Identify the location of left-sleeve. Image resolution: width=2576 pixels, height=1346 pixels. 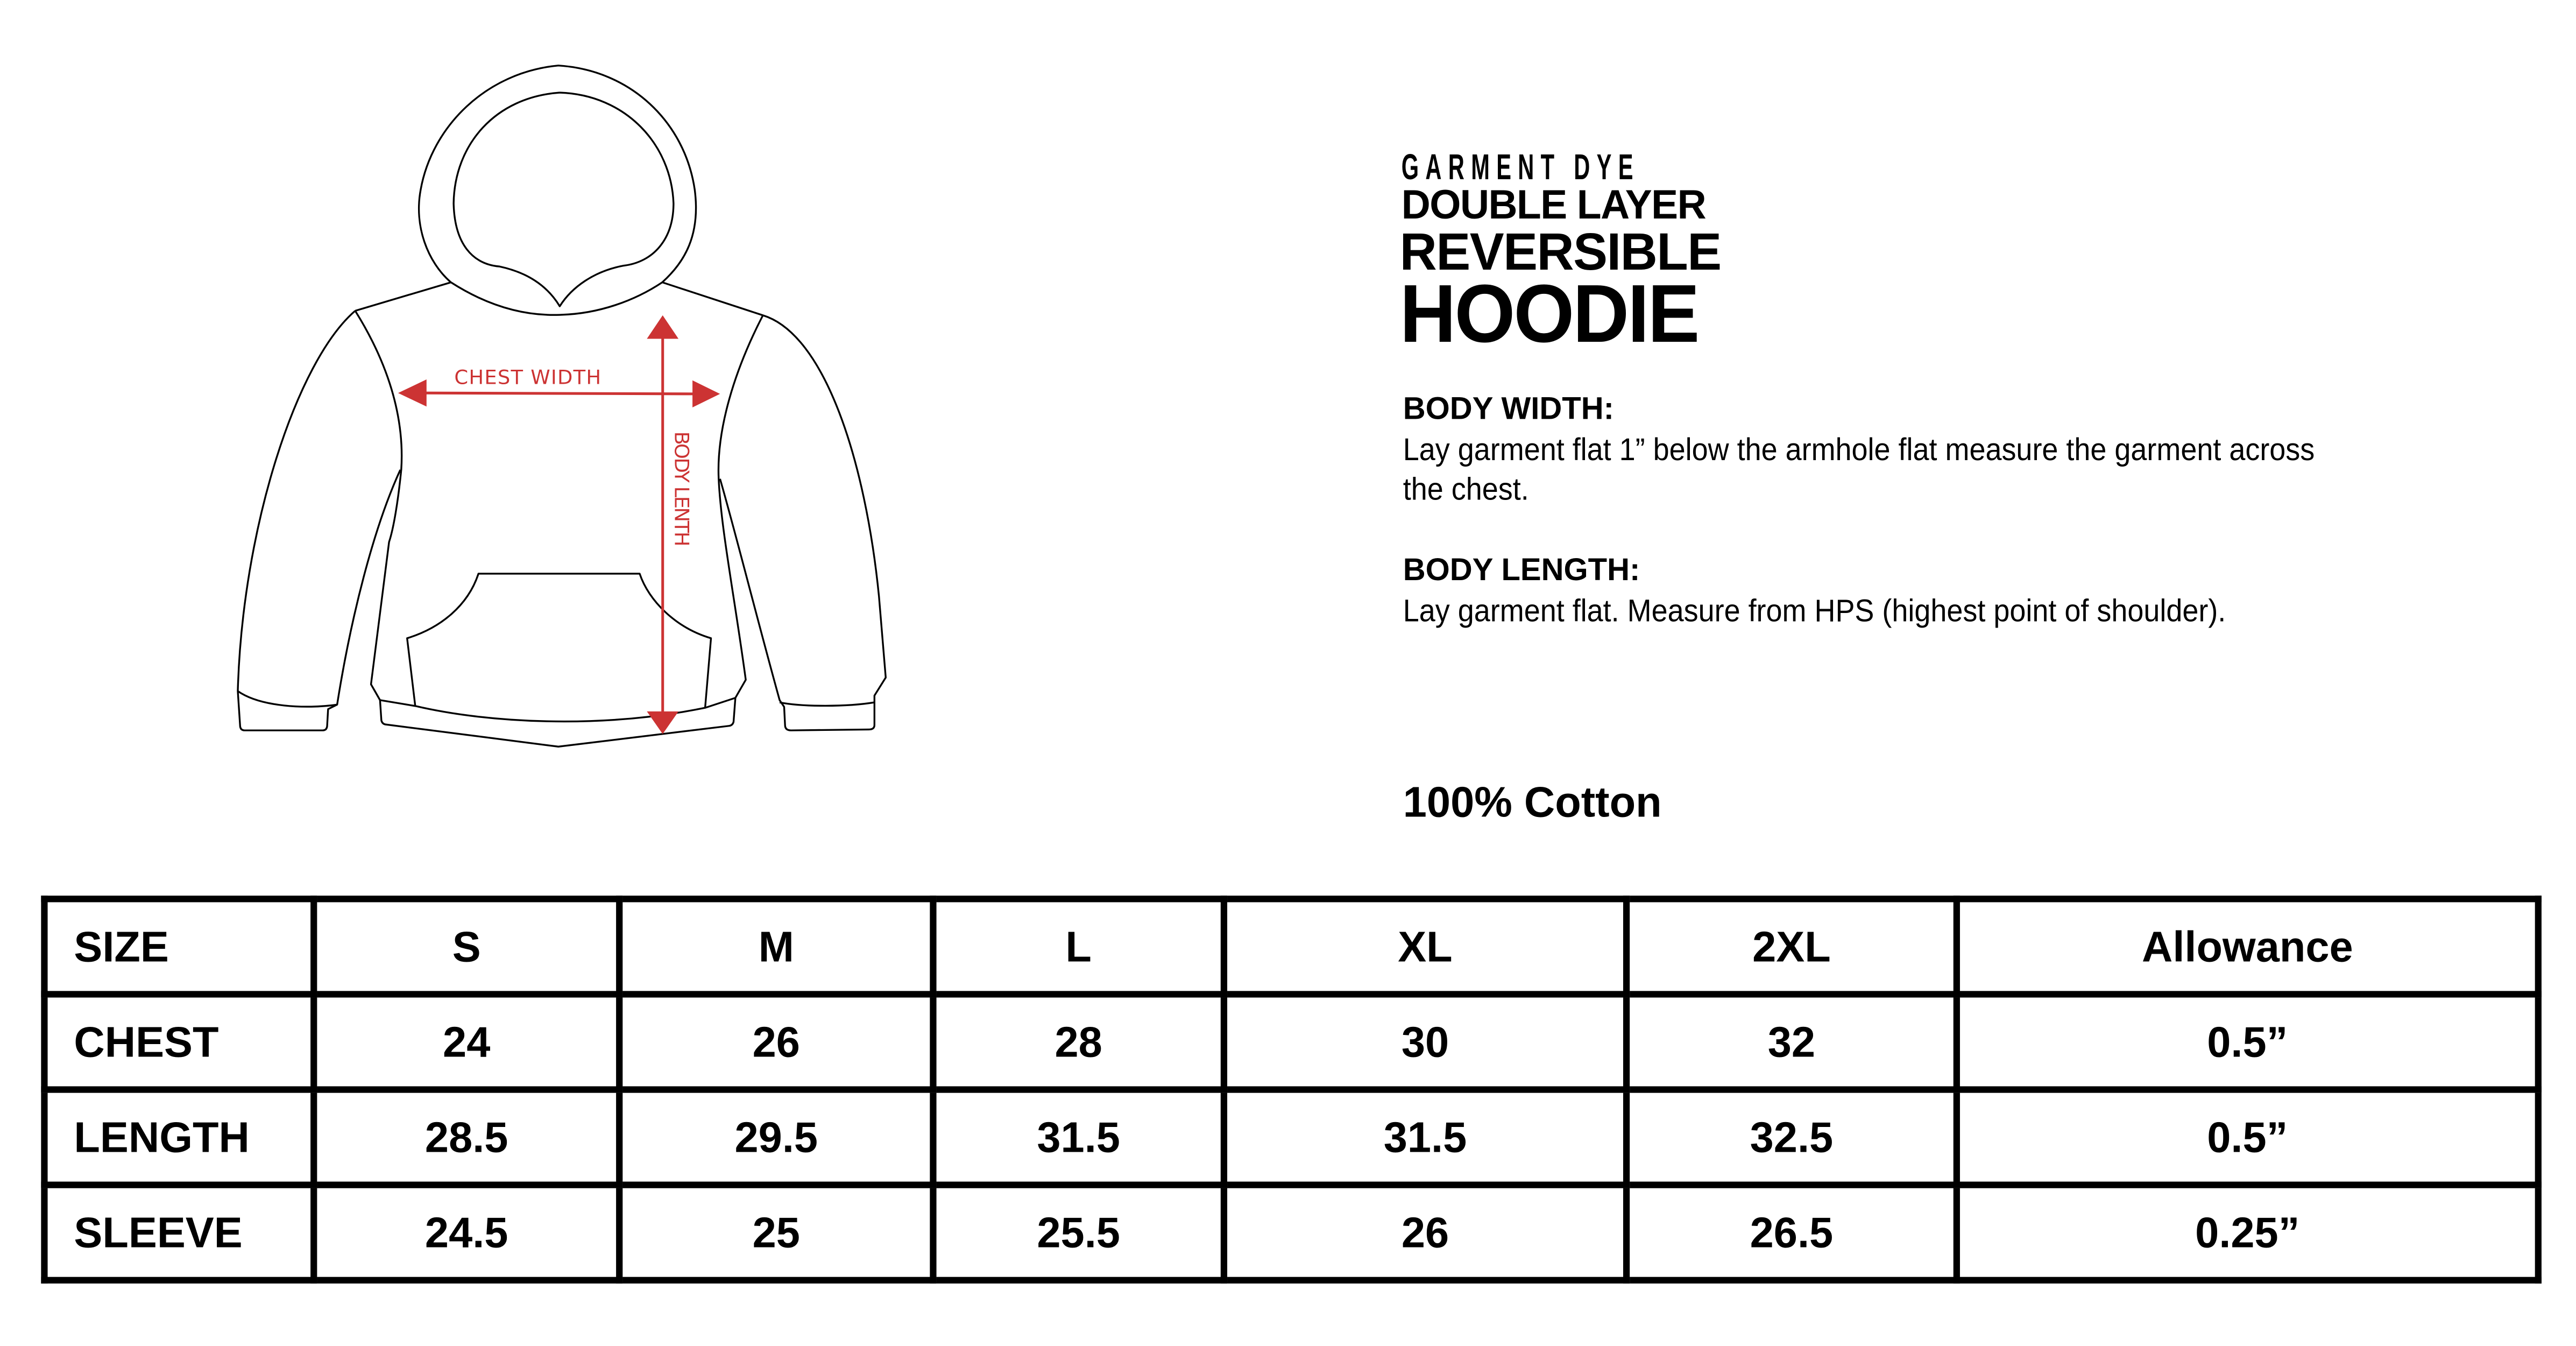
(319, 520).